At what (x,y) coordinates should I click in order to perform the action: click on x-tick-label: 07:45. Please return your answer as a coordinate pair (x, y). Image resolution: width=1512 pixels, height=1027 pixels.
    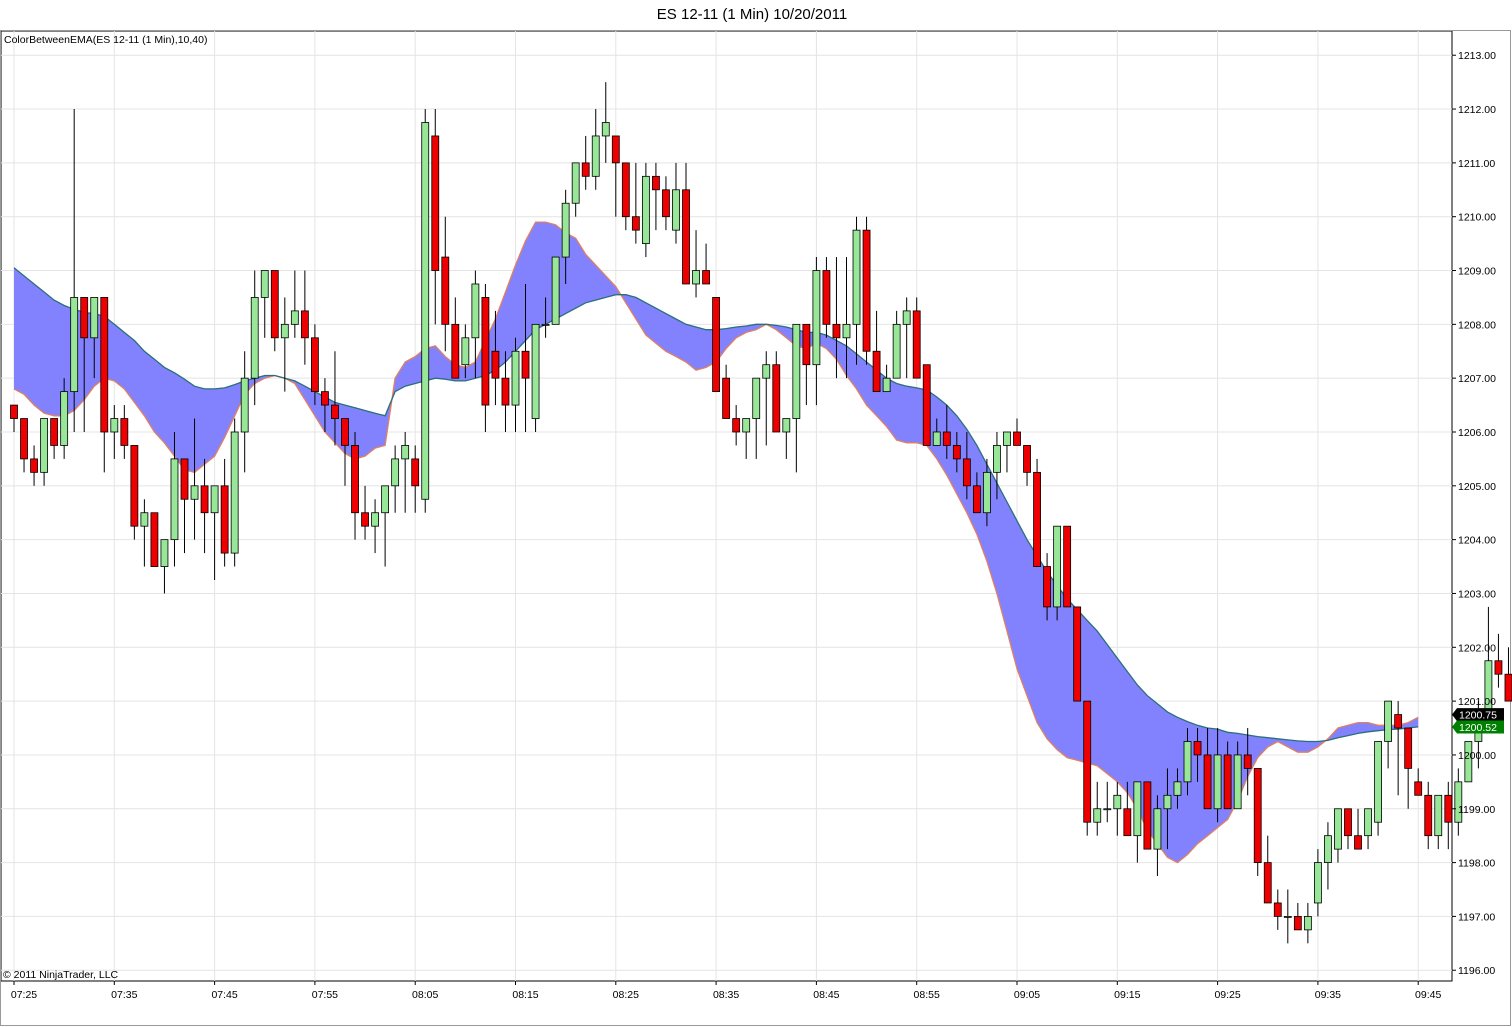
    Looking at the image, I should click on (224, 995).